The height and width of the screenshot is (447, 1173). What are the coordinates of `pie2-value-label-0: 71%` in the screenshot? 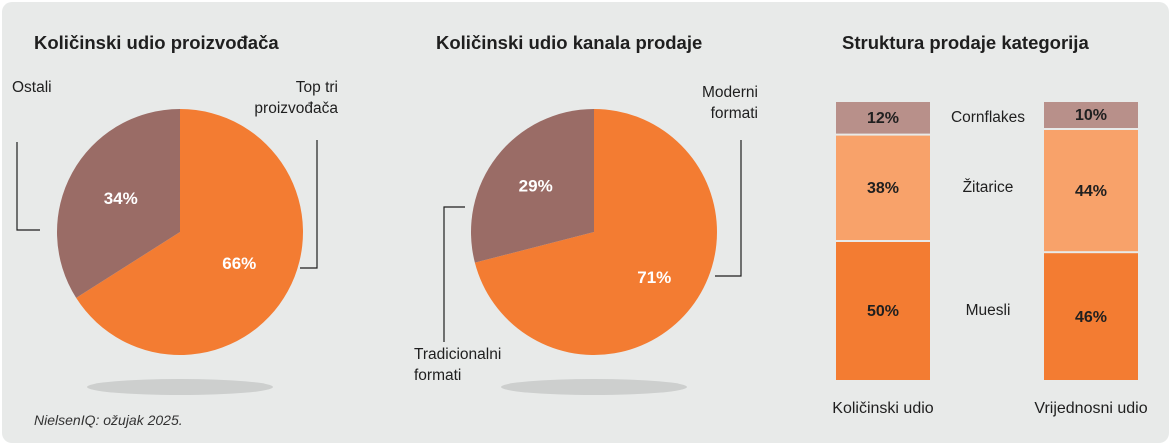 It's located at (654, 277).